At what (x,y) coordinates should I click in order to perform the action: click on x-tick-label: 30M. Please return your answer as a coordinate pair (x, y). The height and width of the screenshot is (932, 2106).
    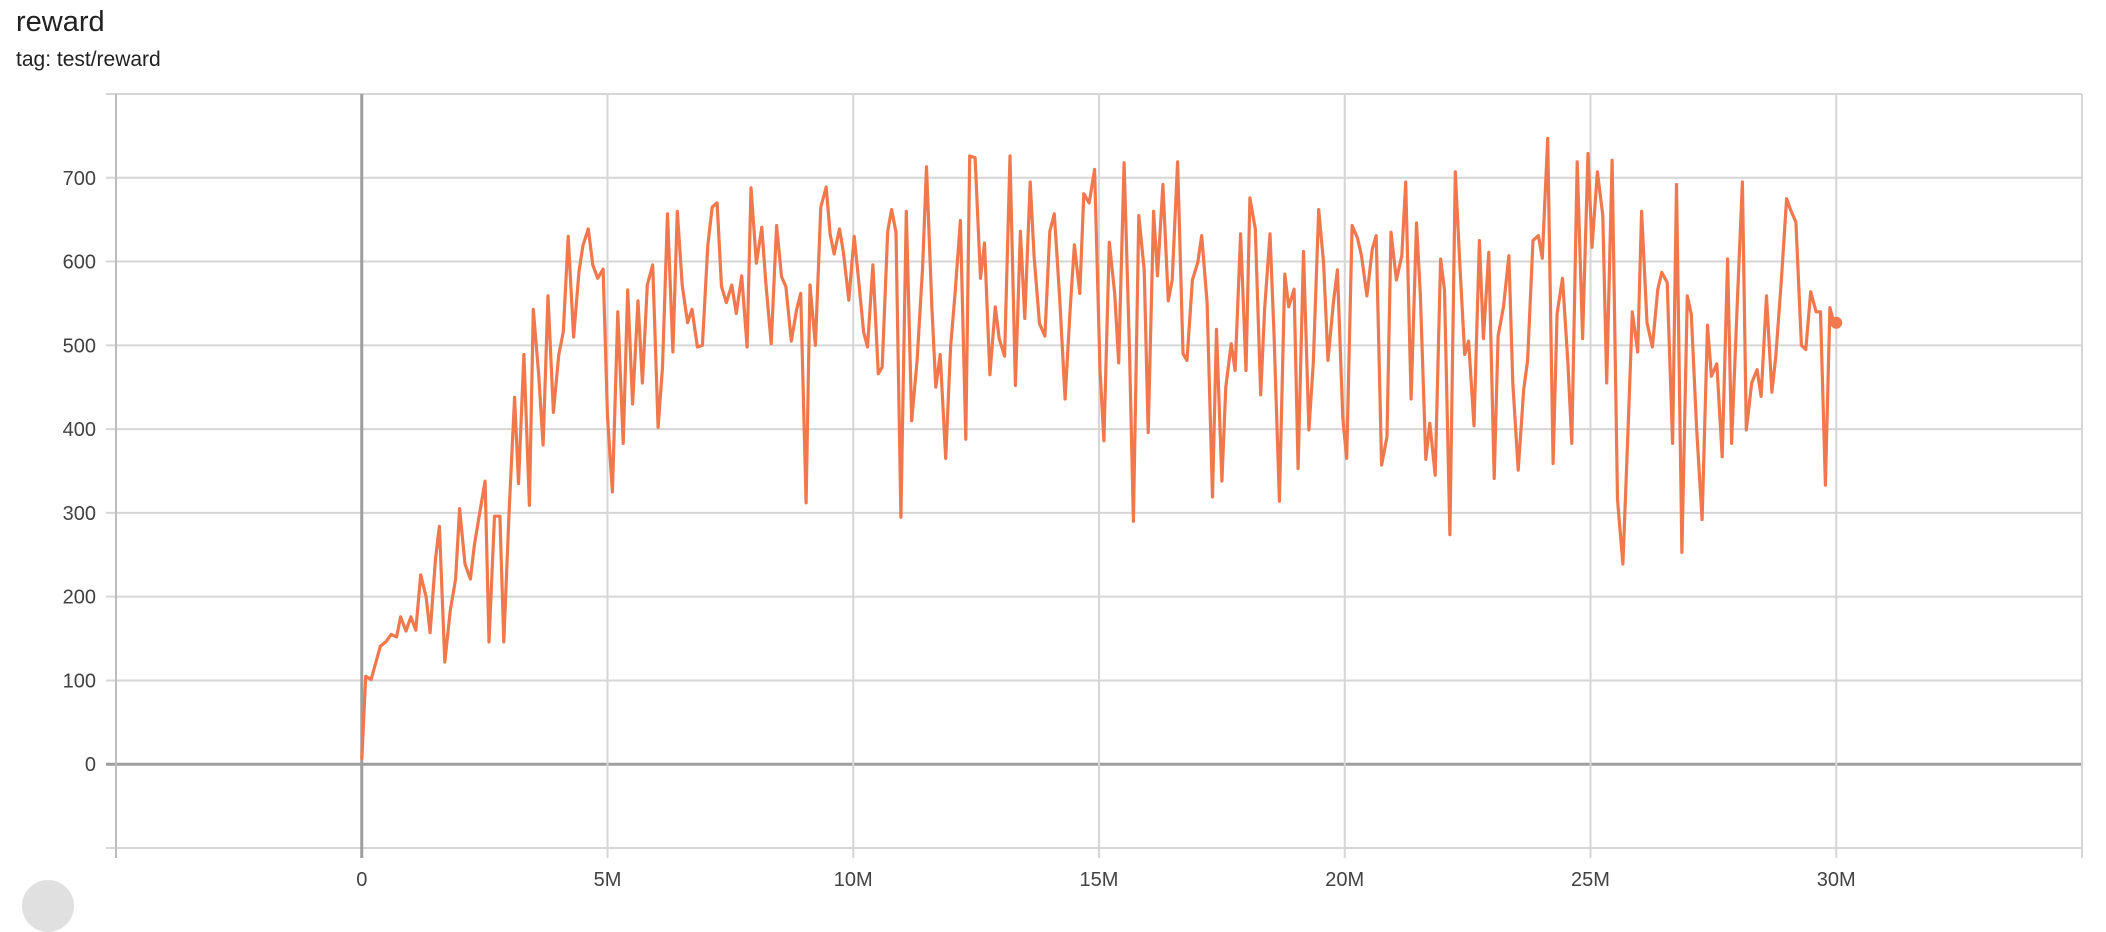
    Looking at the image, I should click on (1836, 880).